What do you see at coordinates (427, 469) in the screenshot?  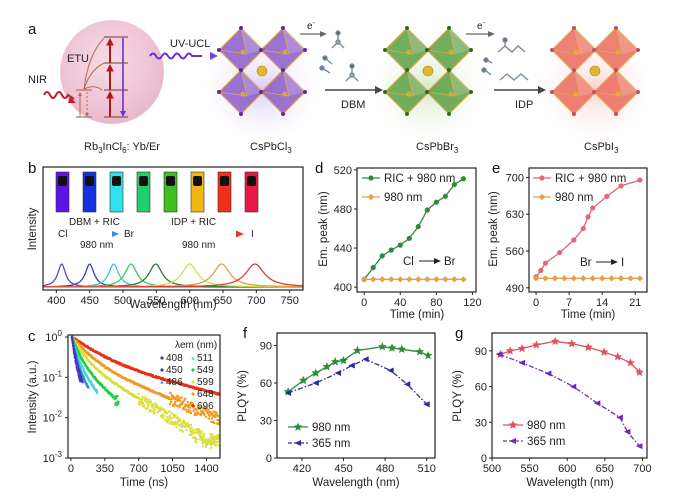 I see `f-xtick-label: 510` at bounding box center [427, 469].